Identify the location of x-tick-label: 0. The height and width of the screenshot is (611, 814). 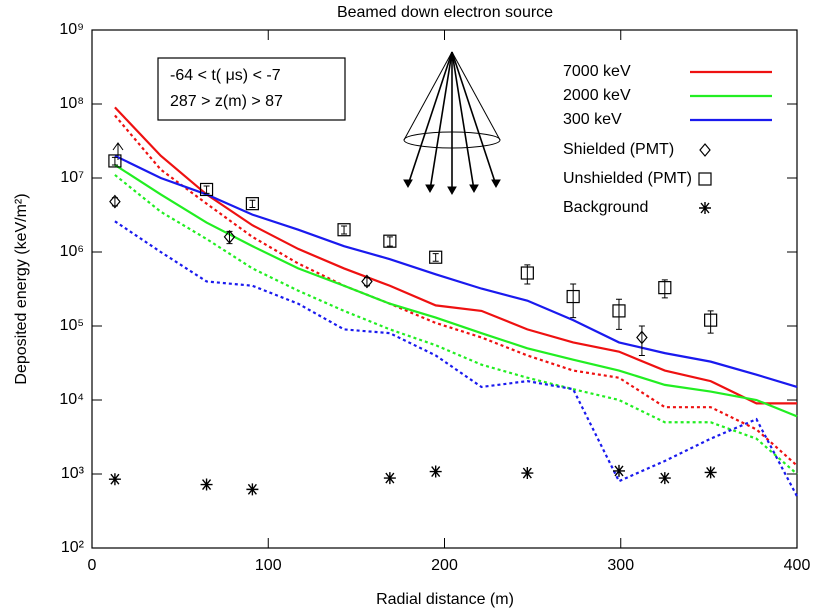
(92, 565).